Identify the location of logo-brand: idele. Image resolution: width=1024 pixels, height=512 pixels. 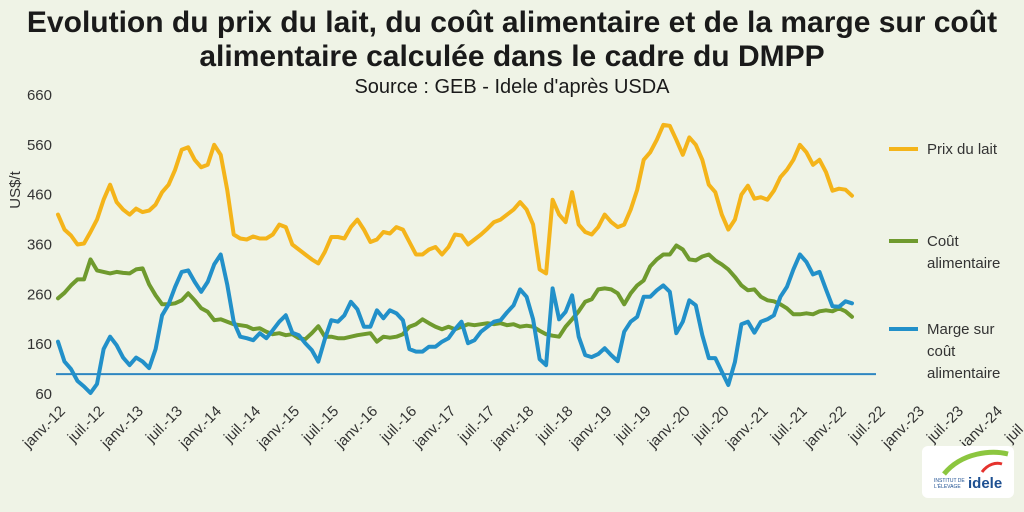
(985, 483).